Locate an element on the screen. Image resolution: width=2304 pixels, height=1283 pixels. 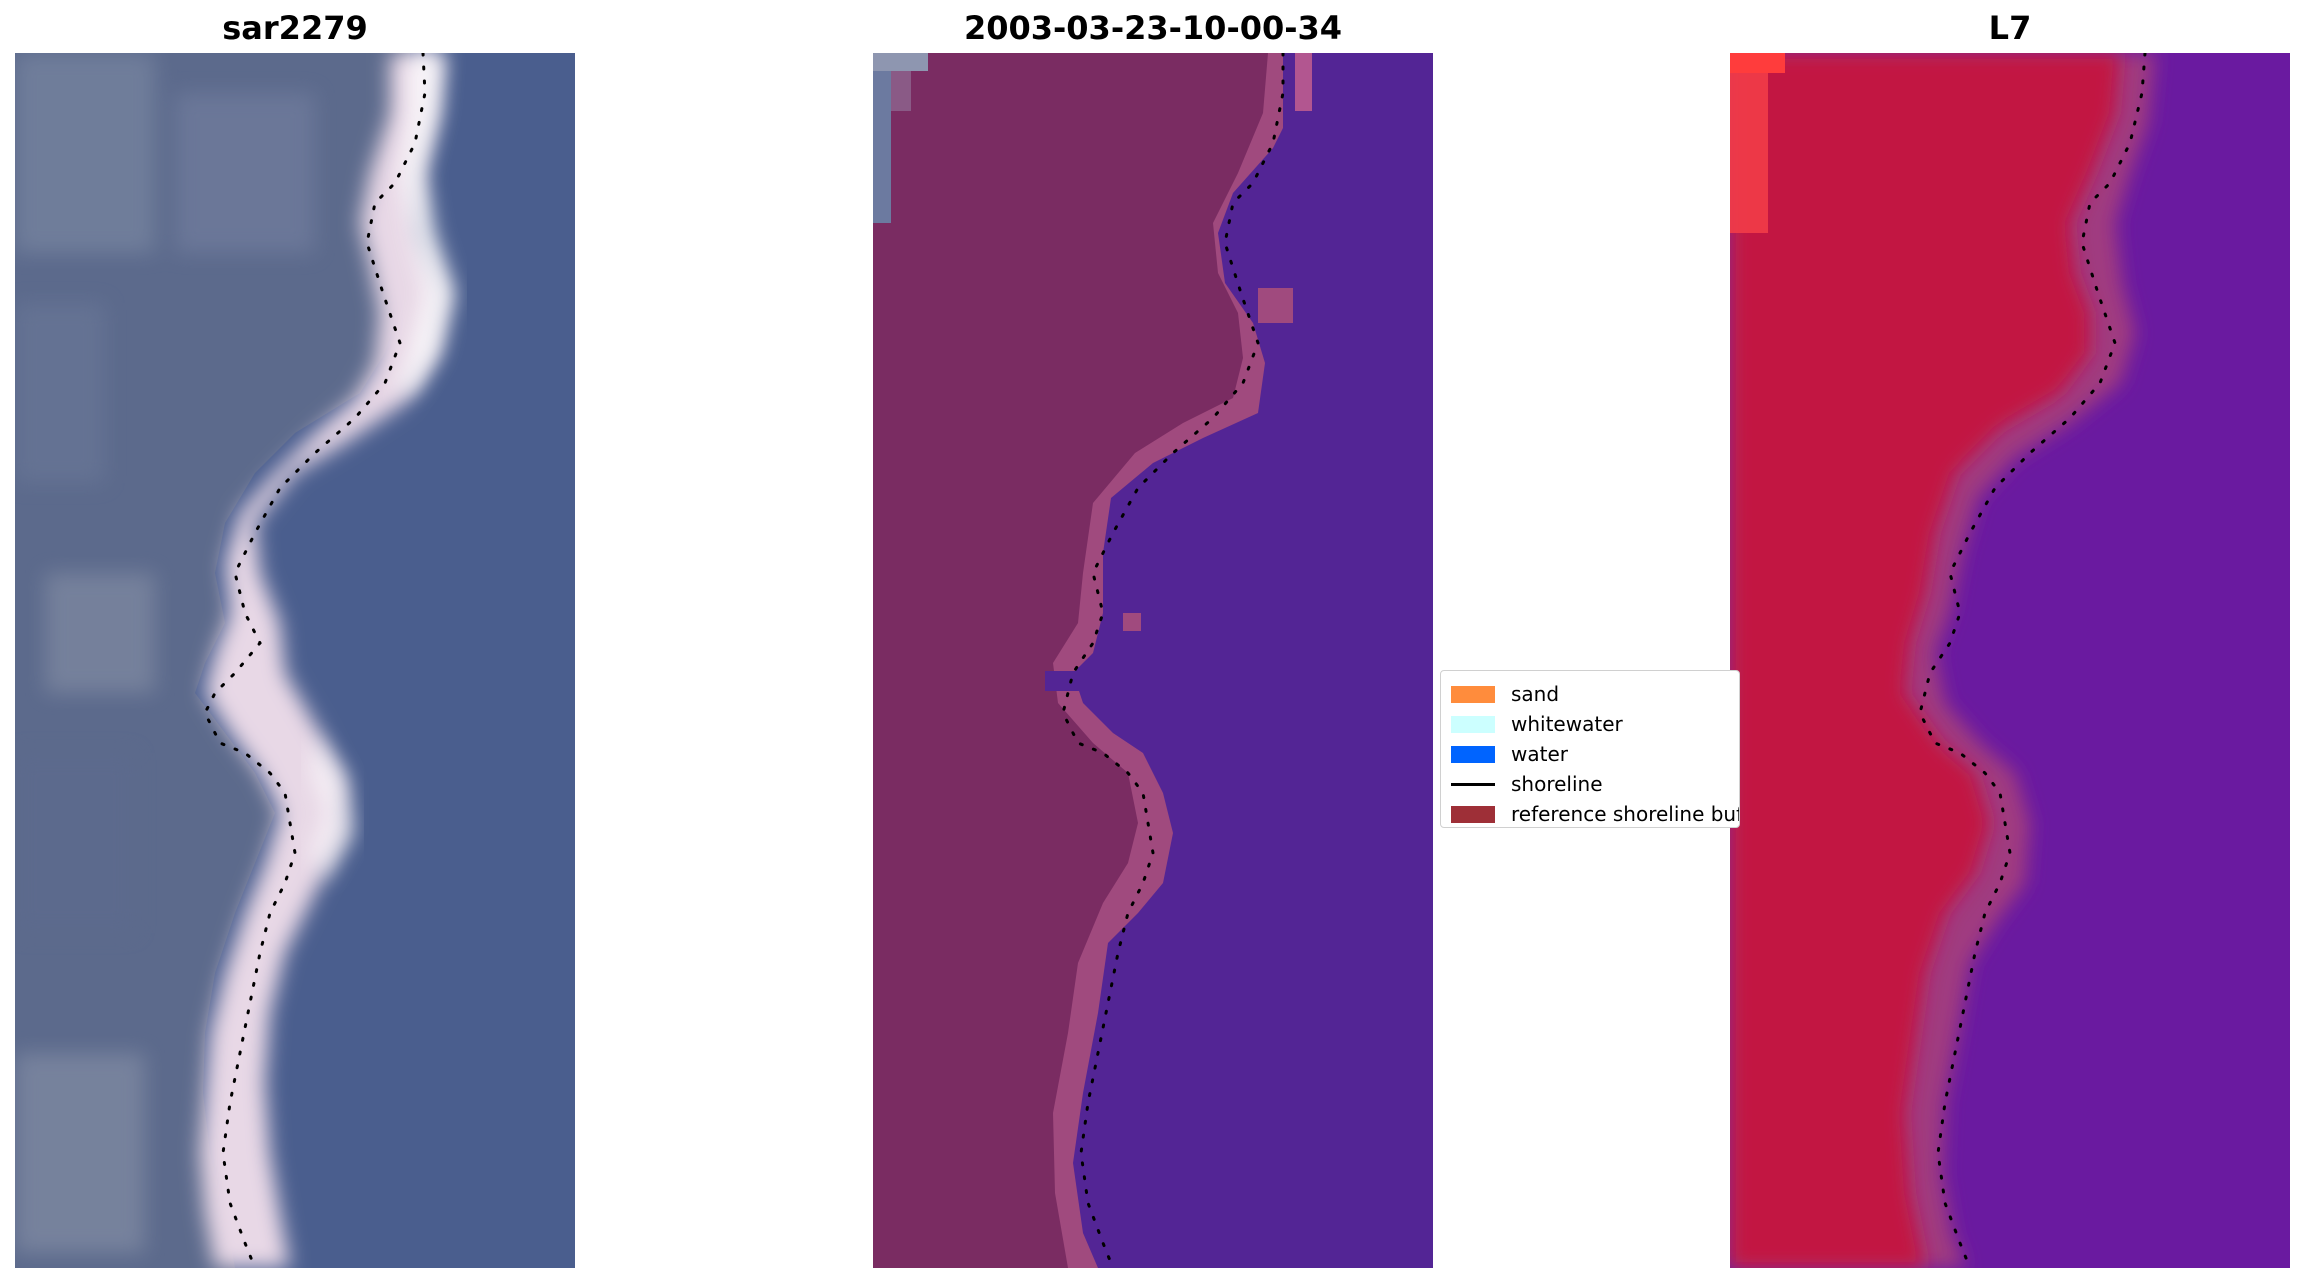
reference-buffer-swatch is located at coordinates (1473, 814).